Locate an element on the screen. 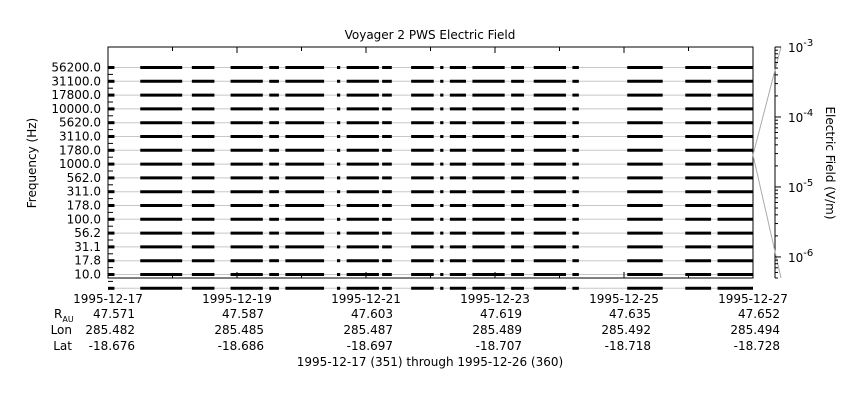  ephem-row-label: RAU is located at coordinates (64, 315).